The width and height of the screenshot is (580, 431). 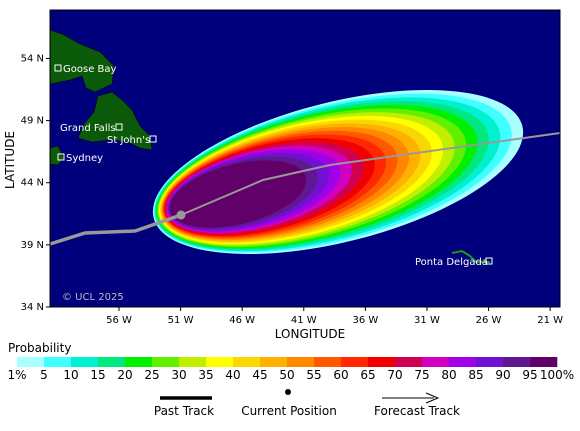 I want to click on past-track, so click(x=115, y=229).